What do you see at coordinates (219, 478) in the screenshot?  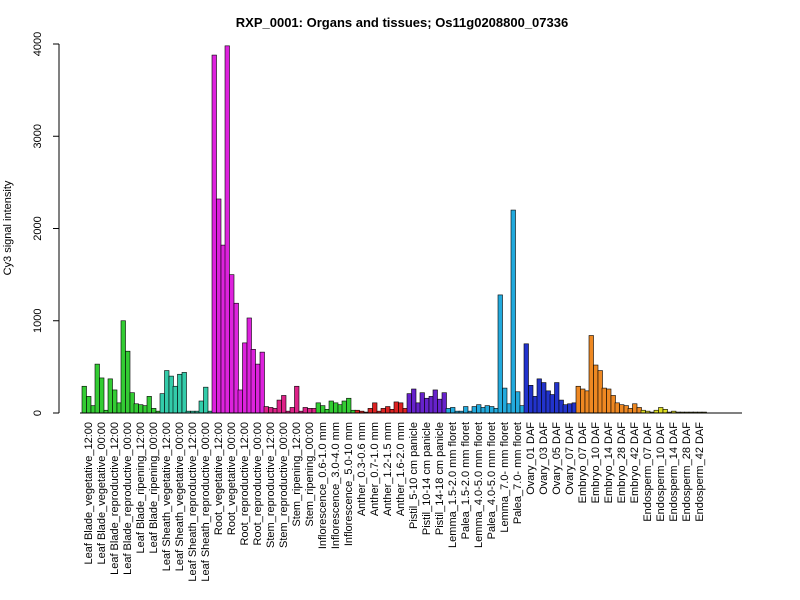 I see `x-tick-label: Root_vegetative_12:00` at bounding box center [219, 478].